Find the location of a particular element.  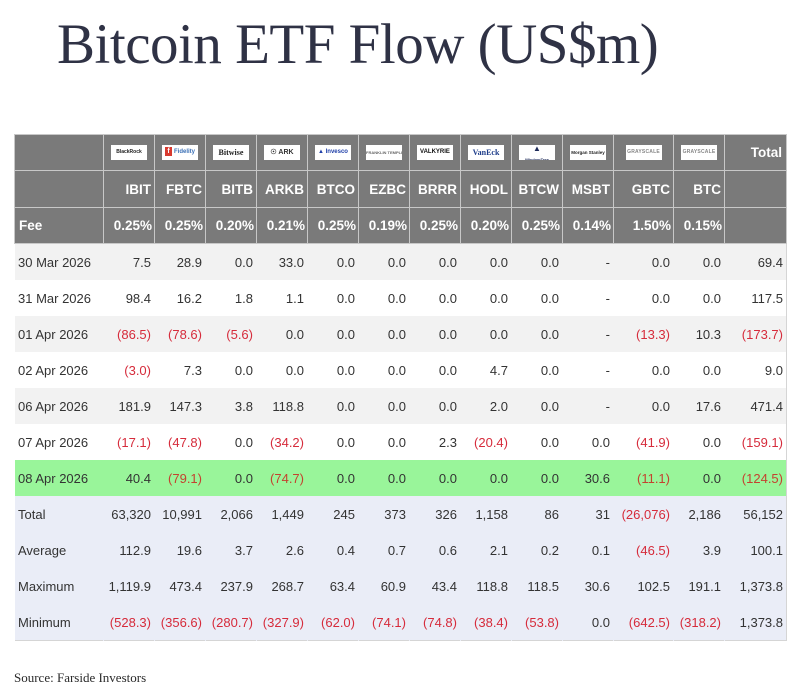

fee-value: 1.50% is located at coordinates (643, 225).